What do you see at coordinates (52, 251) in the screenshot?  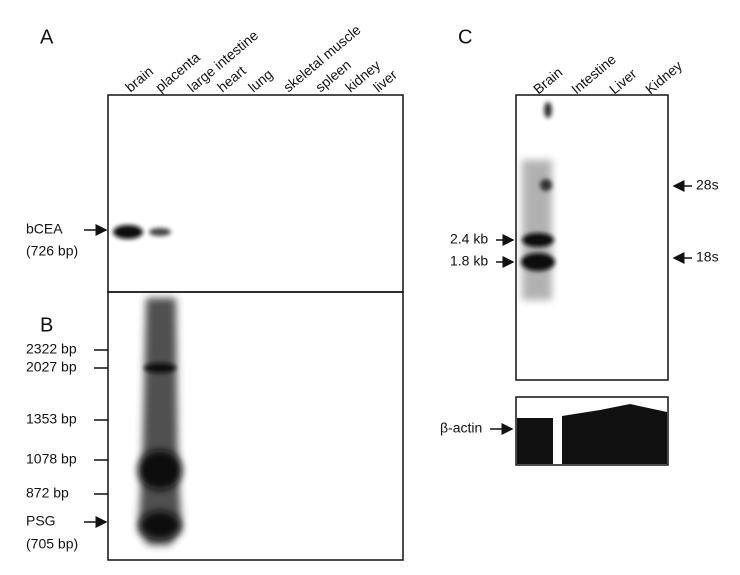 I see `marker-size: (726 bp)` at bounding box center [52, 251].